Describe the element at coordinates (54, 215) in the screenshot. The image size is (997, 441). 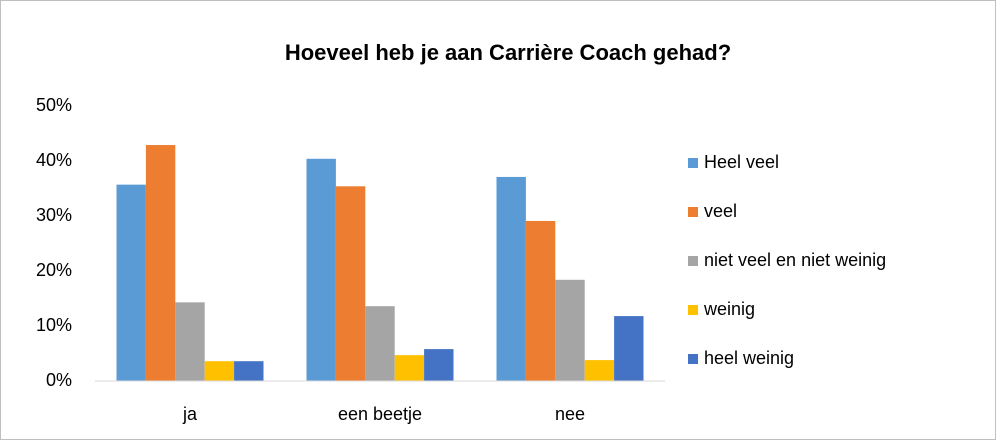
I see `y-tick-label: 30%` at that location.